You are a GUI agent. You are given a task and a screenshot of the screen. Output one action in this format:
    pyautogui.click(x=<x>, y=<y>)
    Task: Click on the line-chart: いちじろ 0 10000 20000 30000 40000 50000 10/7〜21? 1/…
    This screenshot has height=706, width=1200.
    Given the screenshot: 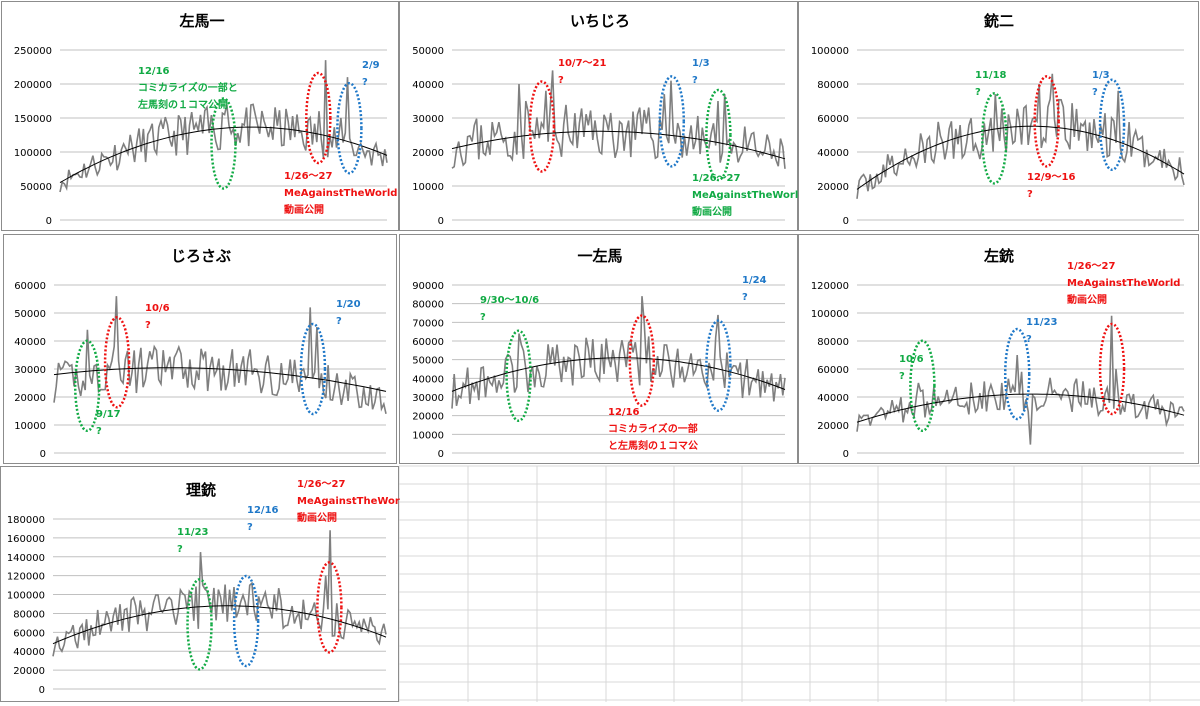 What is the action you would take?
    pyautogui.click(x=605, y=119)
    